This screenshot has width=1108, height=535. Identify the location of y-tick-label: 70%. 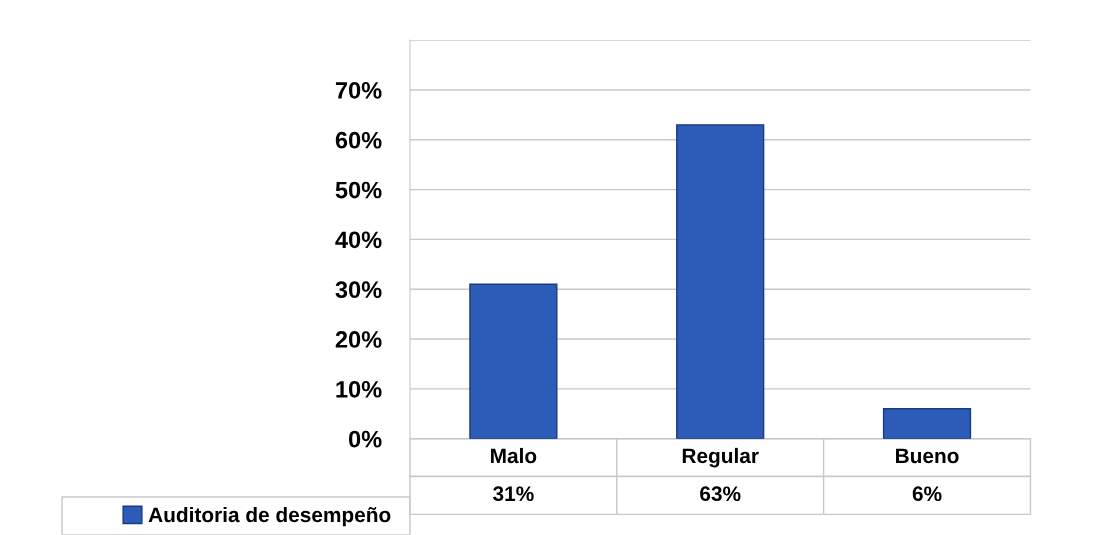
(358, 90).